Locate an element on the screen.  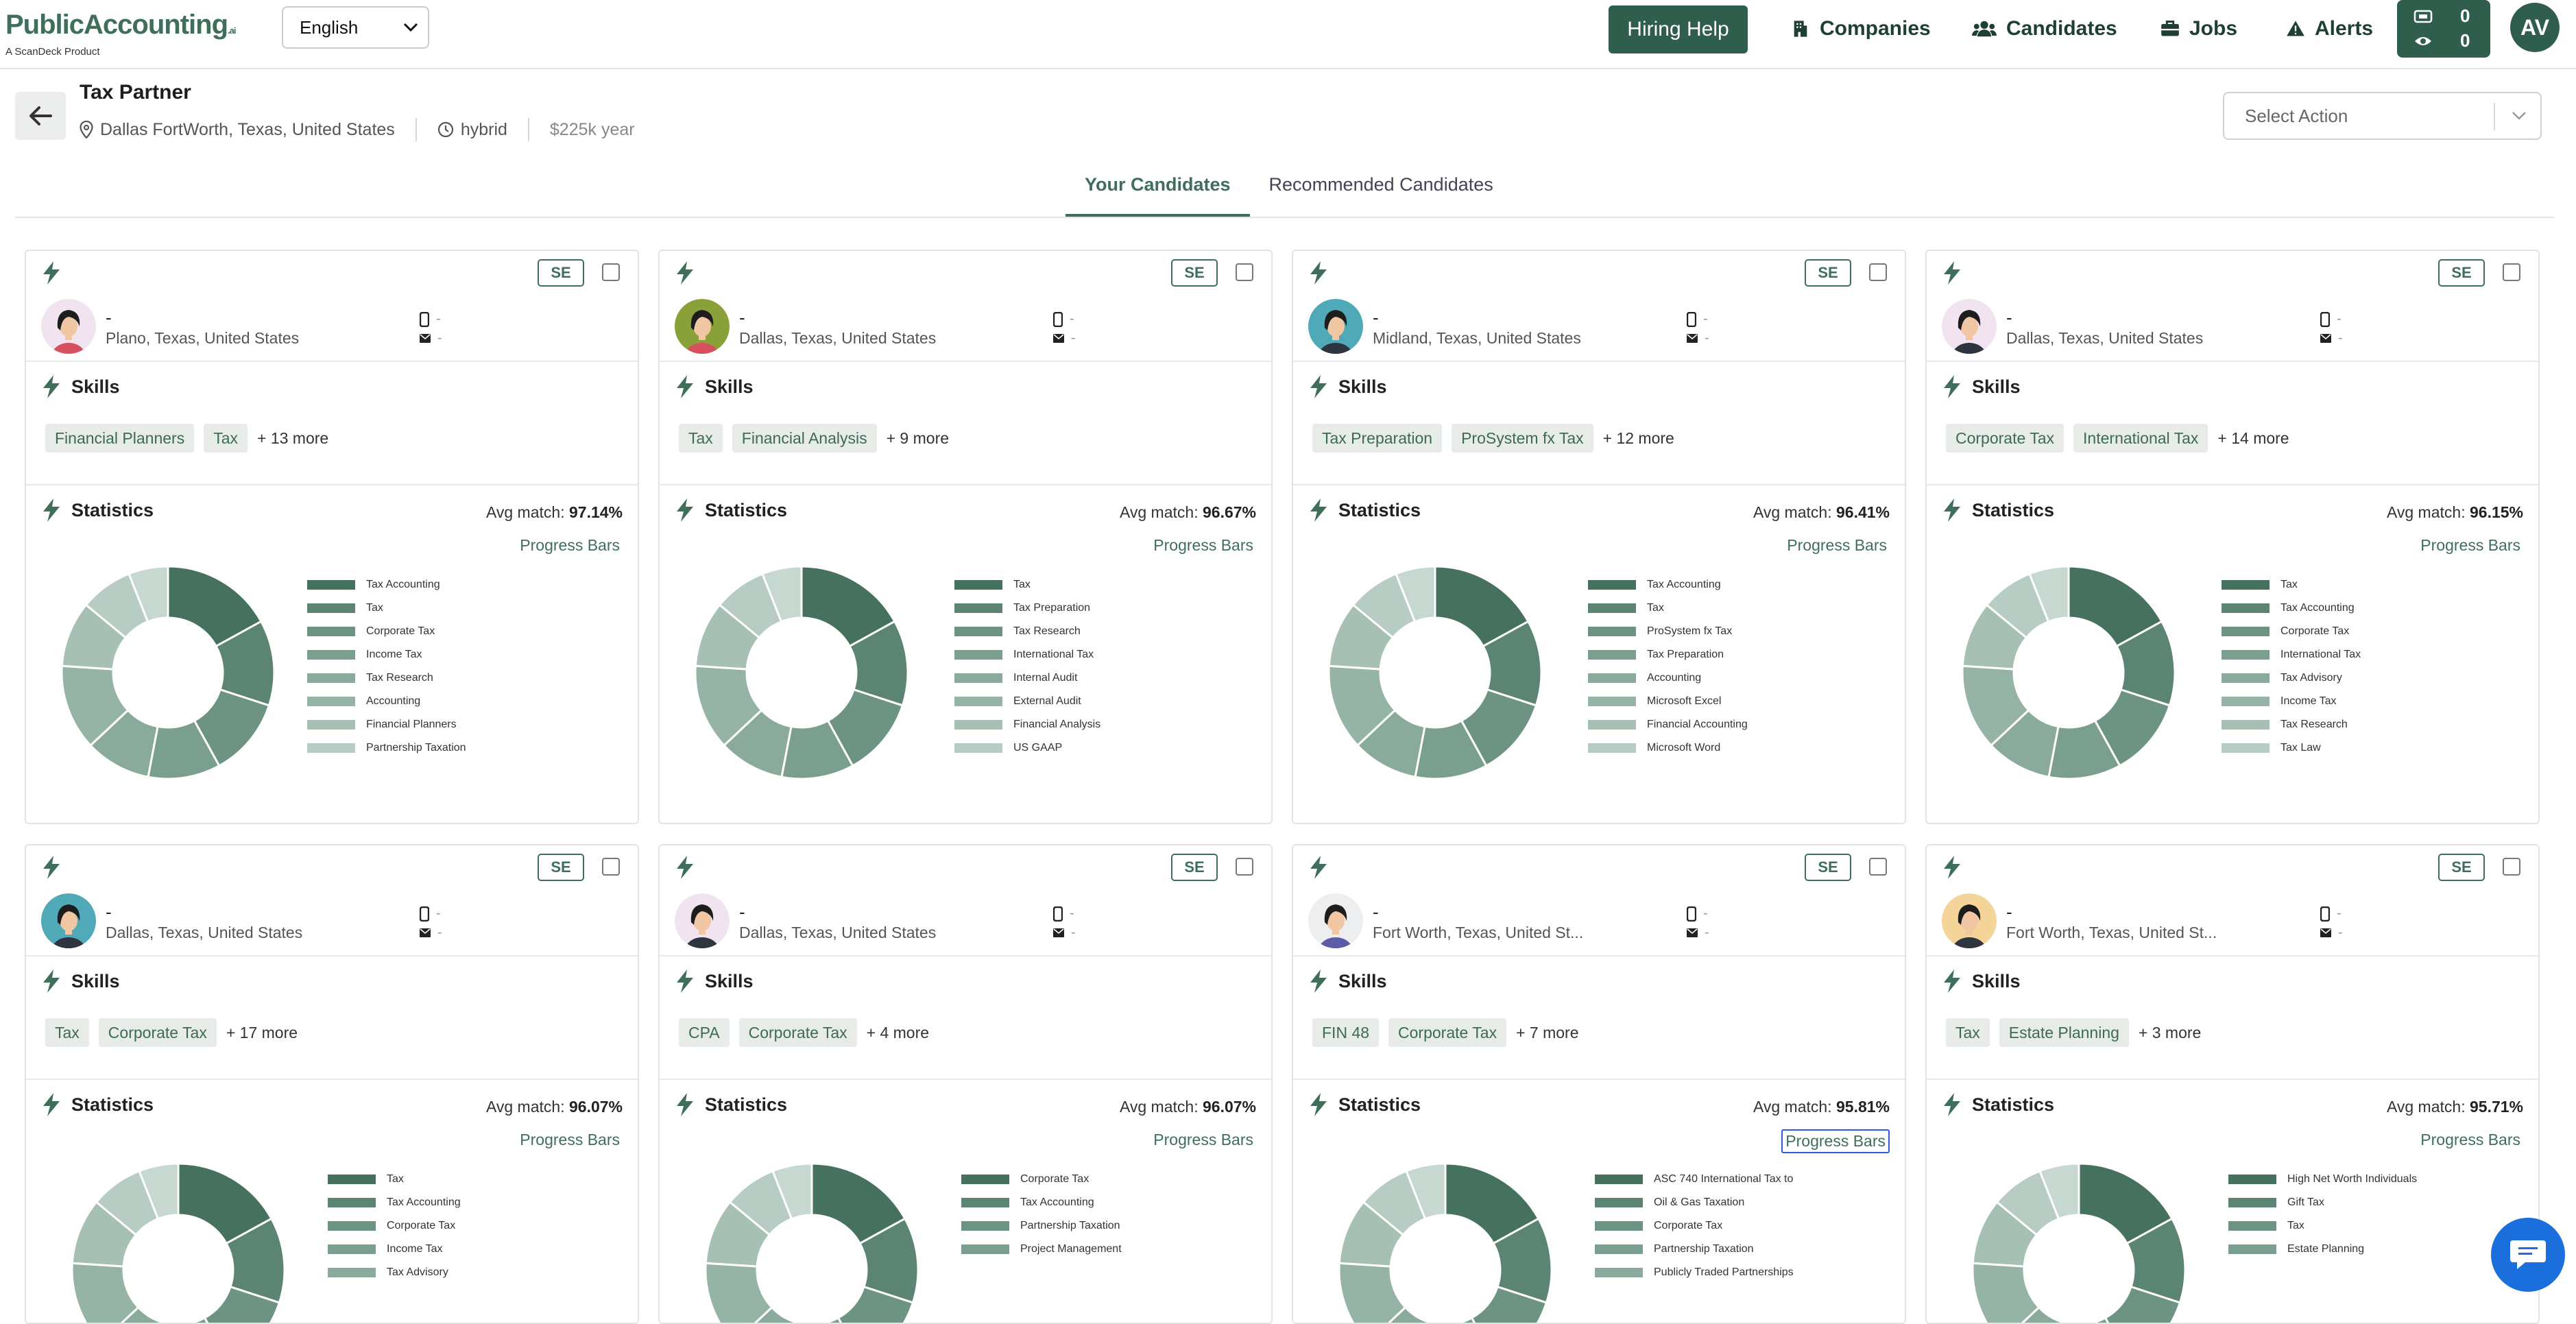
hiring-help-button: Hiring Help is located at coordinates (1679, 29).